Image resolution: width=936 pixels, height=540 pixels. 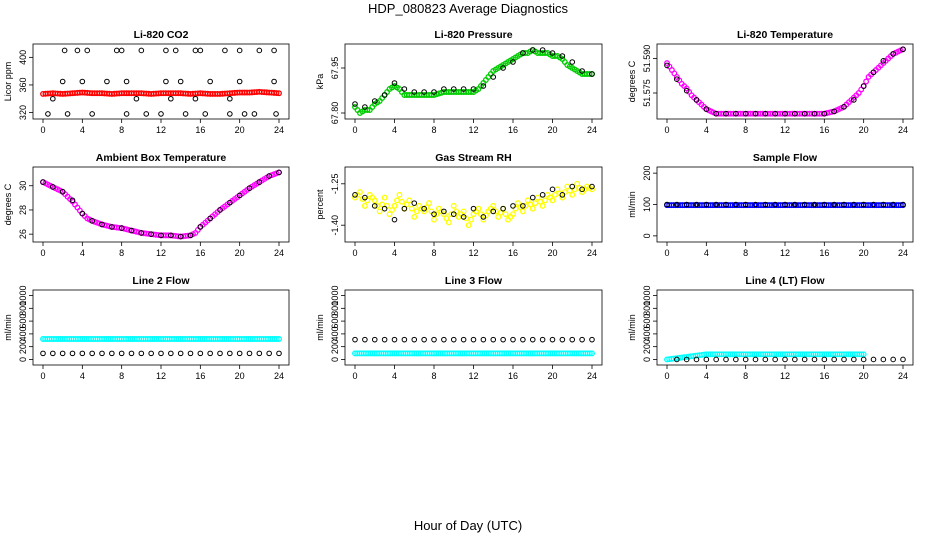 I want to click on y-tick-label: 800, so click(x=23, y=308).